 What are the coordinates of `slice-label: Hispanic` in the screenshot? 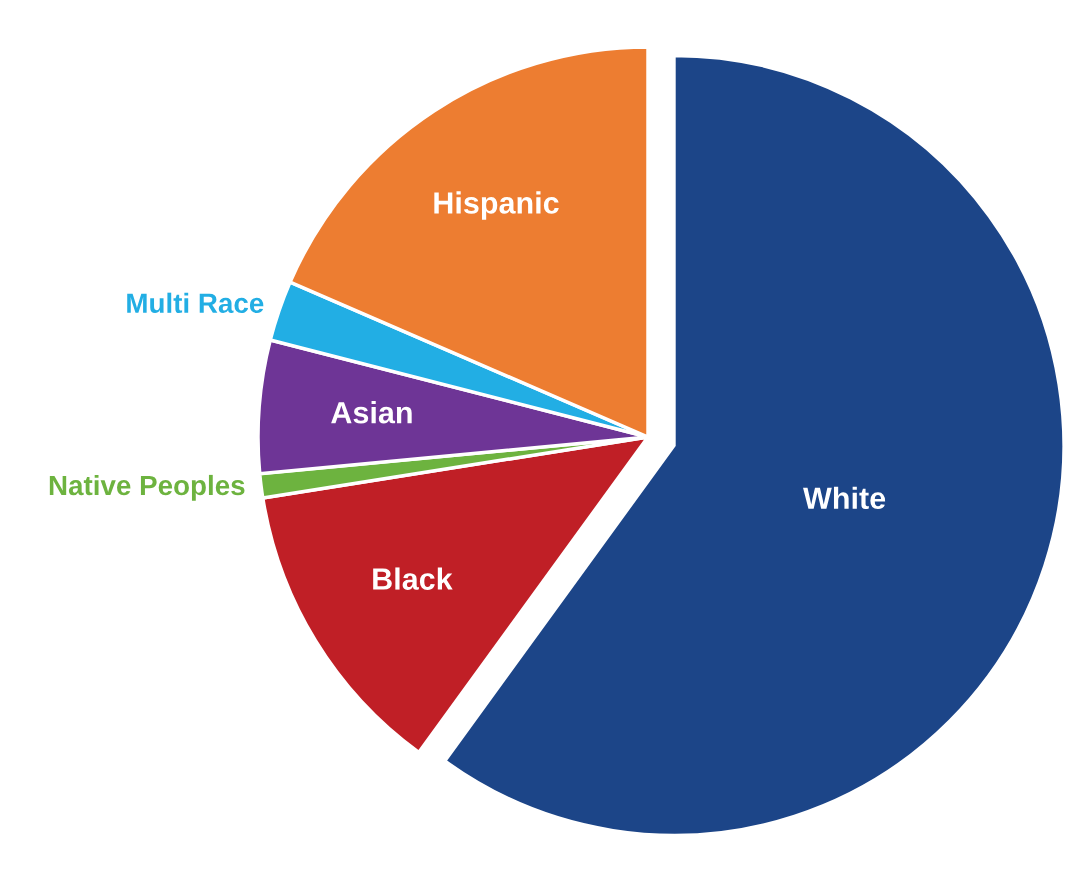 It's located at (496, 205).